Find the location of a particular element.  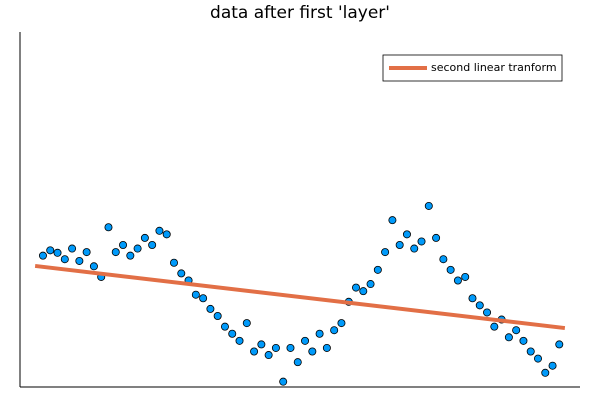

chart-title: data after first 'layer' is located at coordinates (300, 13).